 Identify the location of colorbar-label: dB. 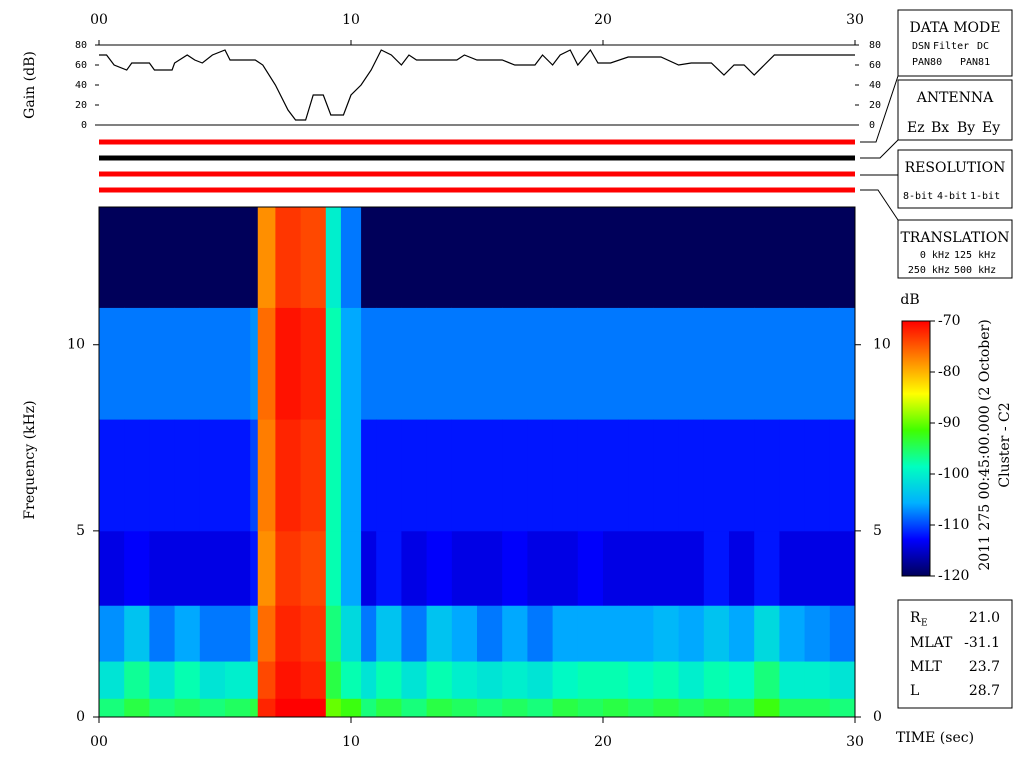
(909, 300).